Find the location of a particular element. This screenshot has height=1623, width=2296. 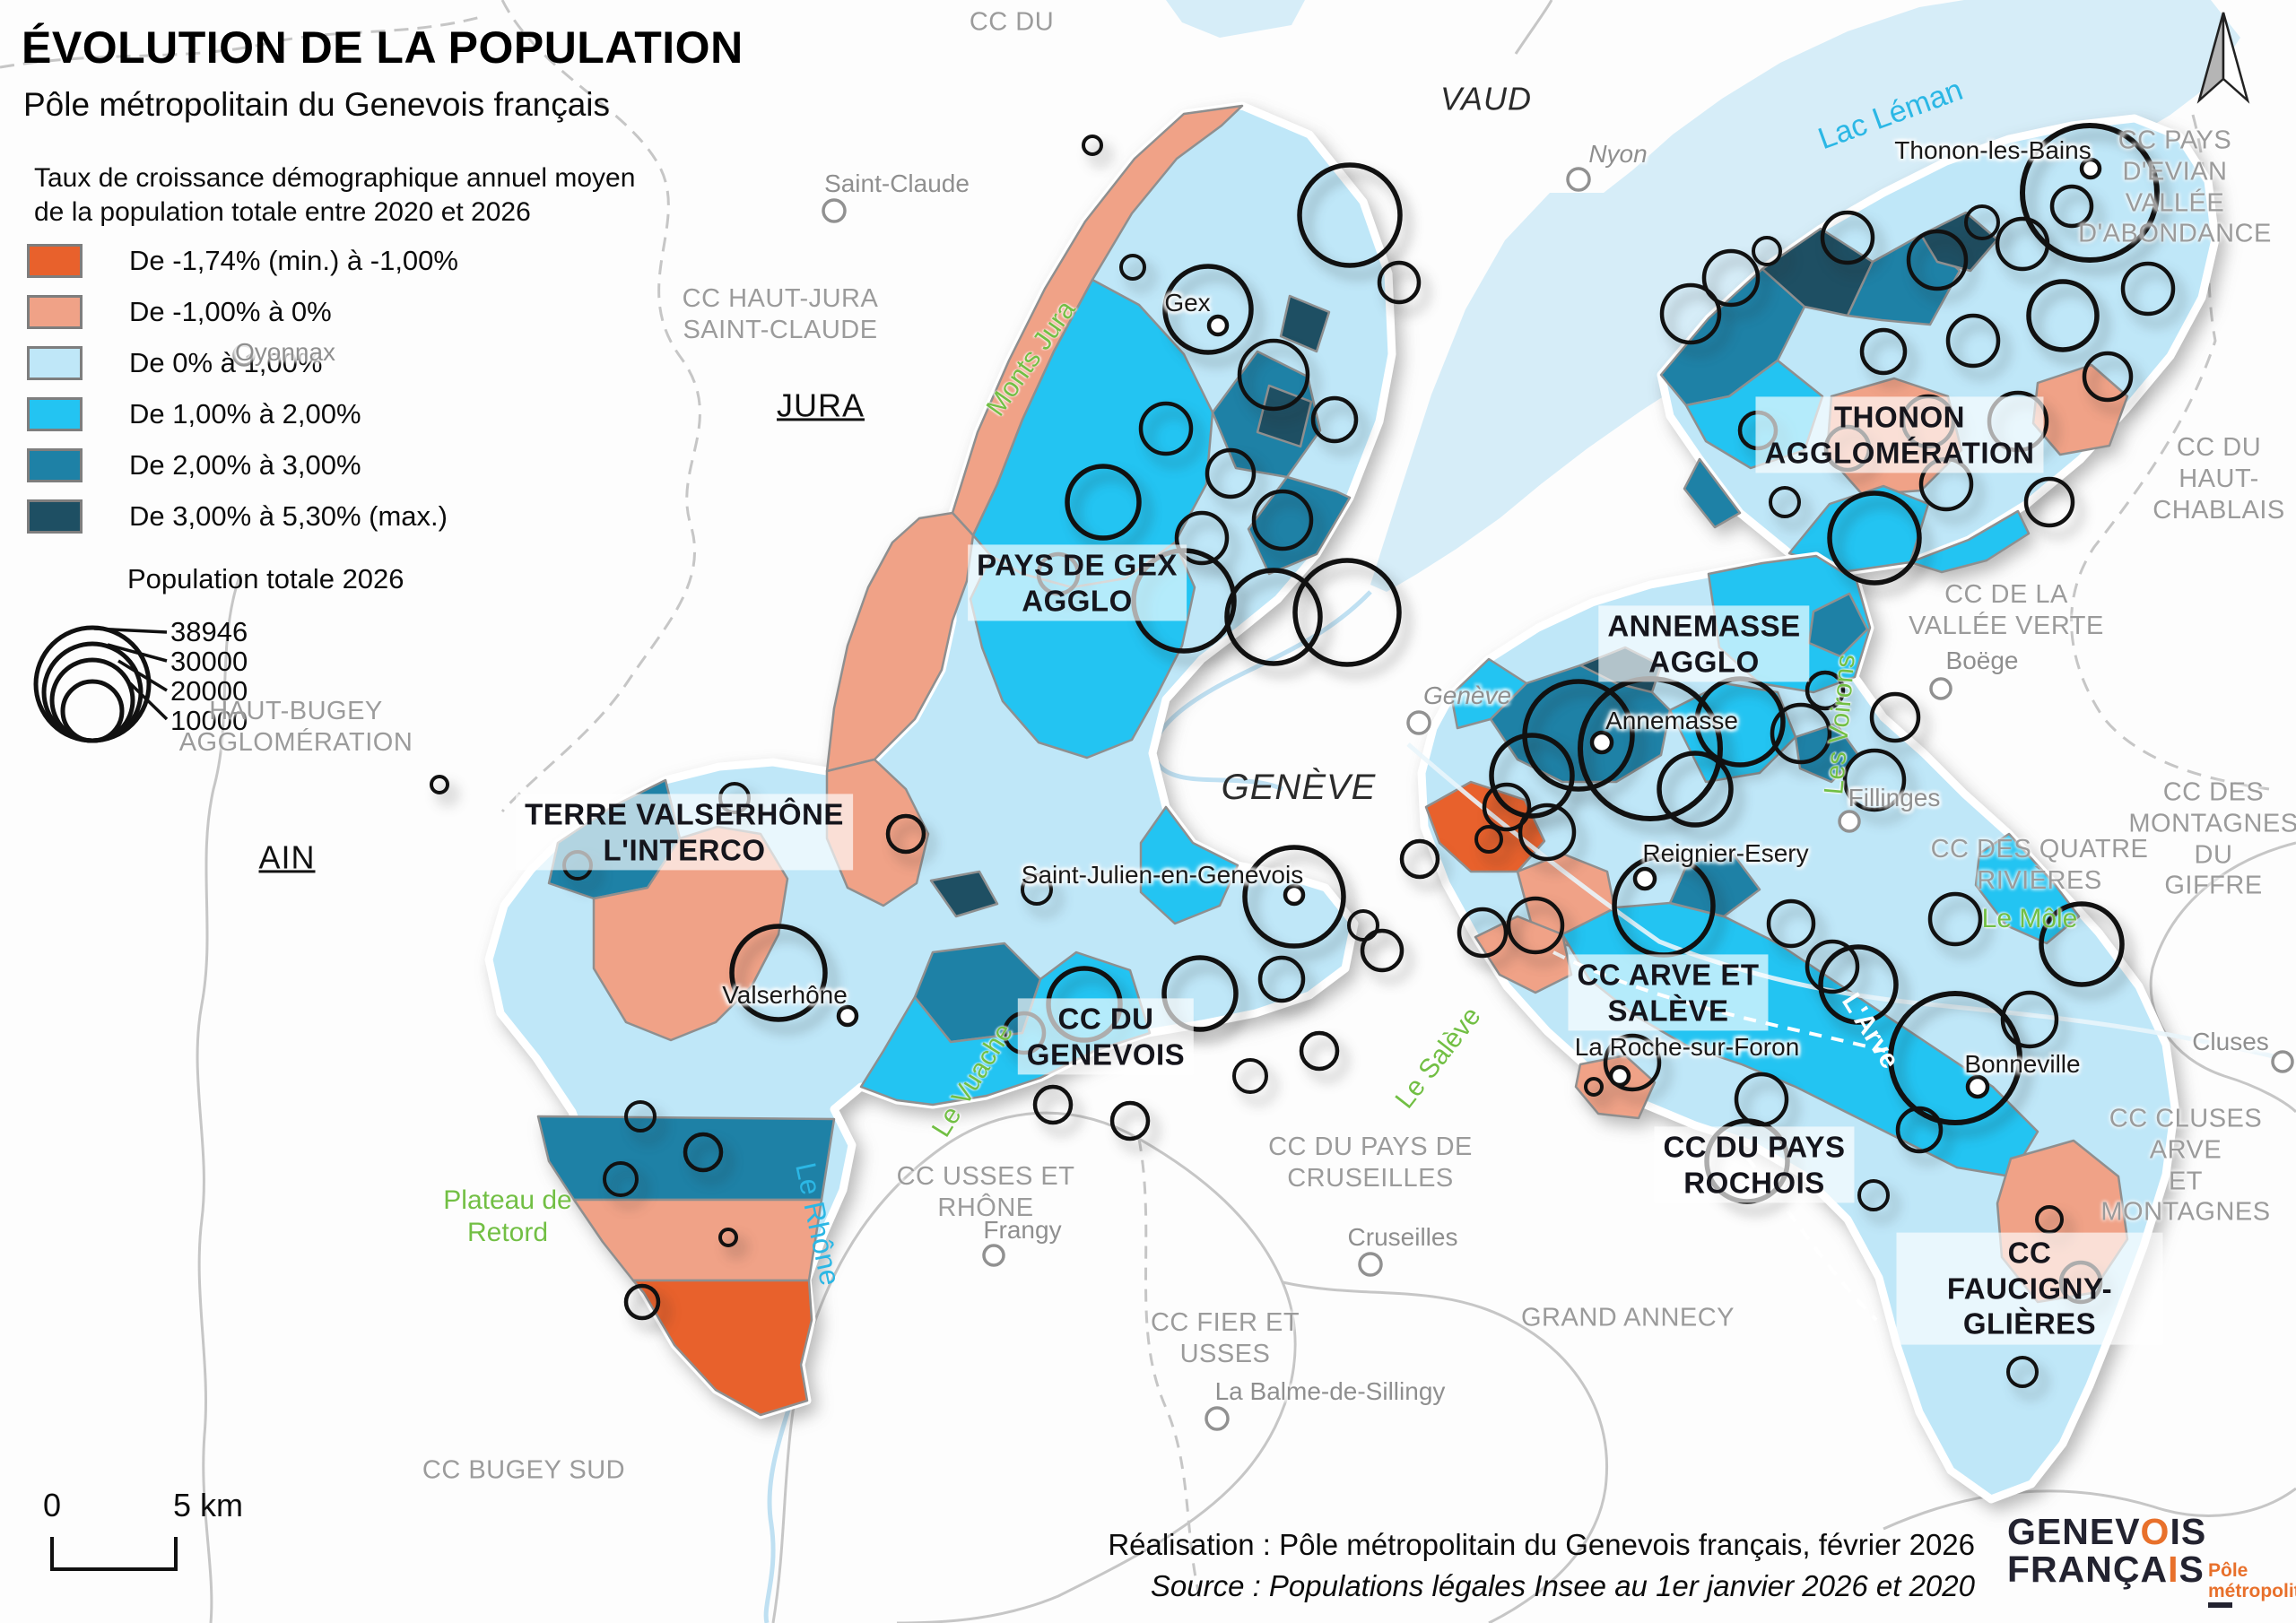

legend-swatch-min-neg is located at coordinates (55, 261).